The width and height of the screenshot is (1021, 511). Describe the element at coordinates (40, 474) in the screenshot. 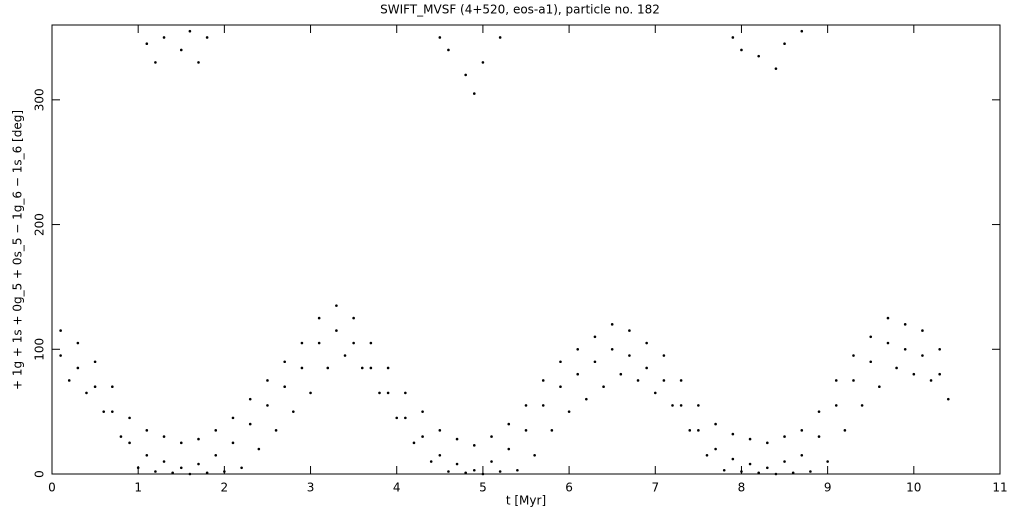

I see `y-tick-label: 0` at that location.